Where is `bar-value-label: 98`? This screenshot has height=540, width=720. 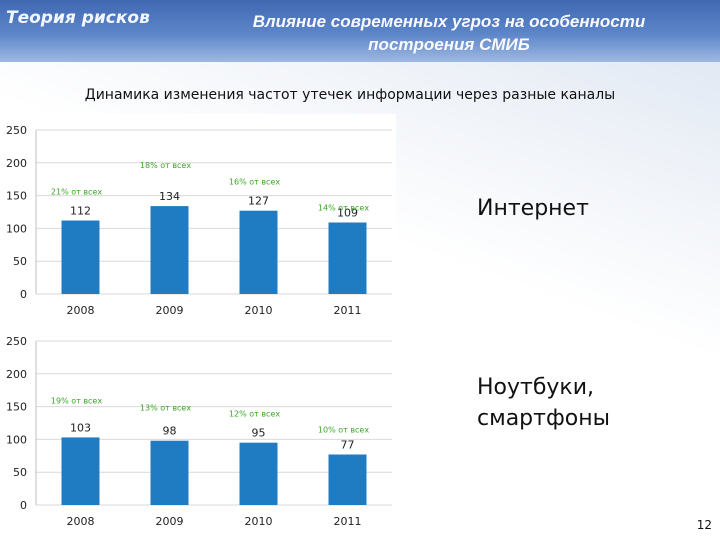
bar-value-label: 98 is located at coordinates (170, 431).